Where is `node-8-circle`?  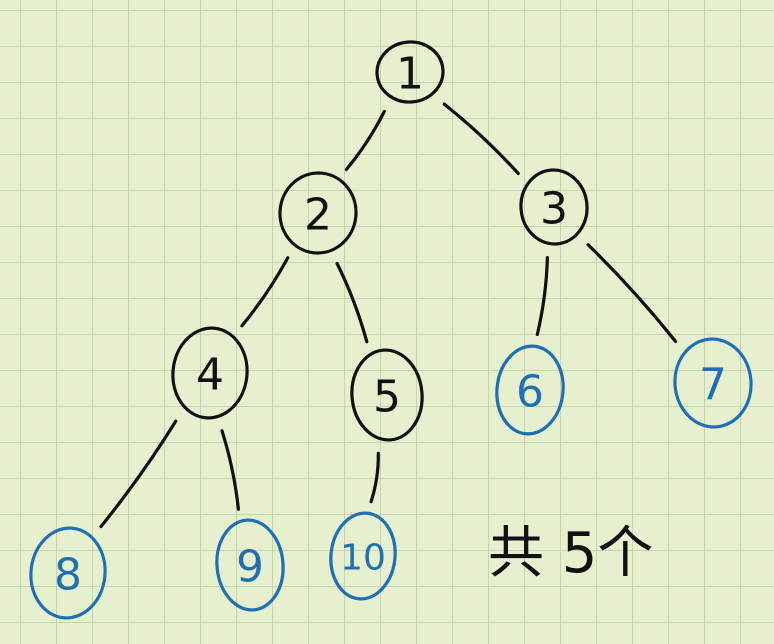
node-8-circle is located at coordinates (68, 573).